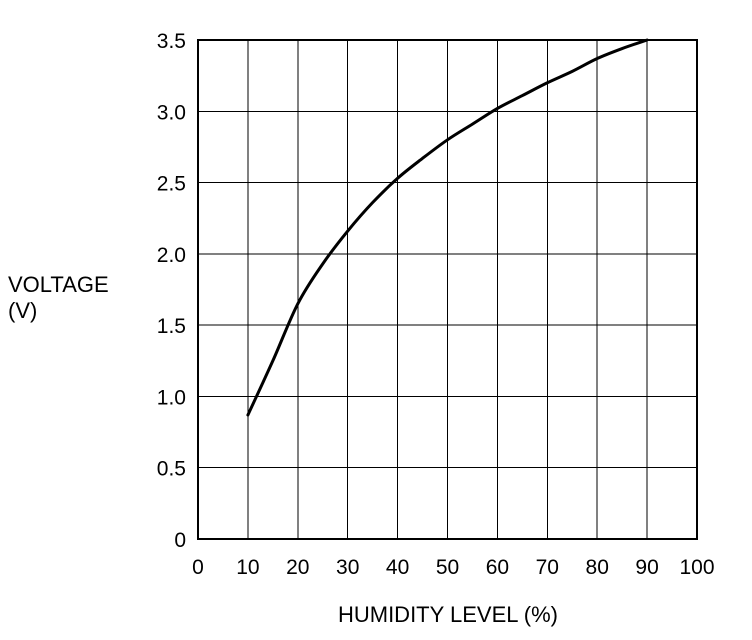 The height and width of the screenshot is (640, 752). I want to click on y-tick-label: 0, so click(180, 540).